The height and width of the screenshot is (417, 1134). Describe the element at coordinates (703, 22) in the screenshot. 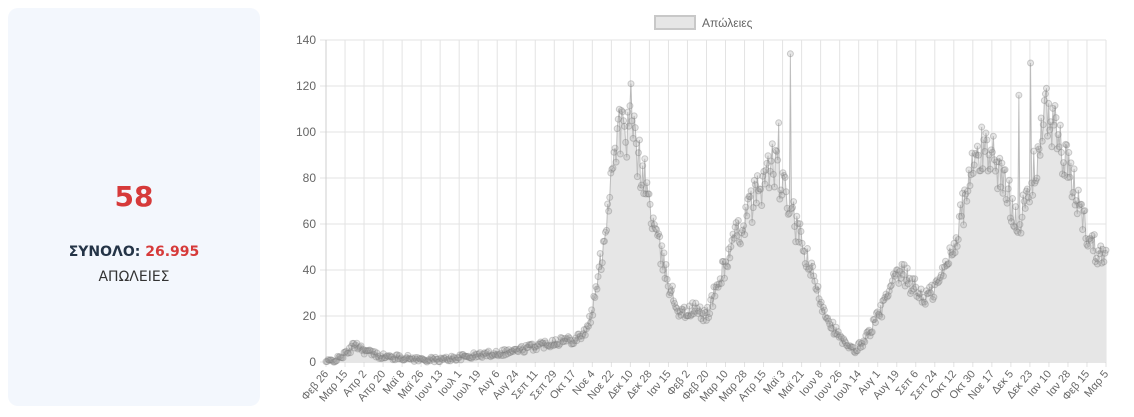

I see `chart-legend: Απώλειες` at that location.